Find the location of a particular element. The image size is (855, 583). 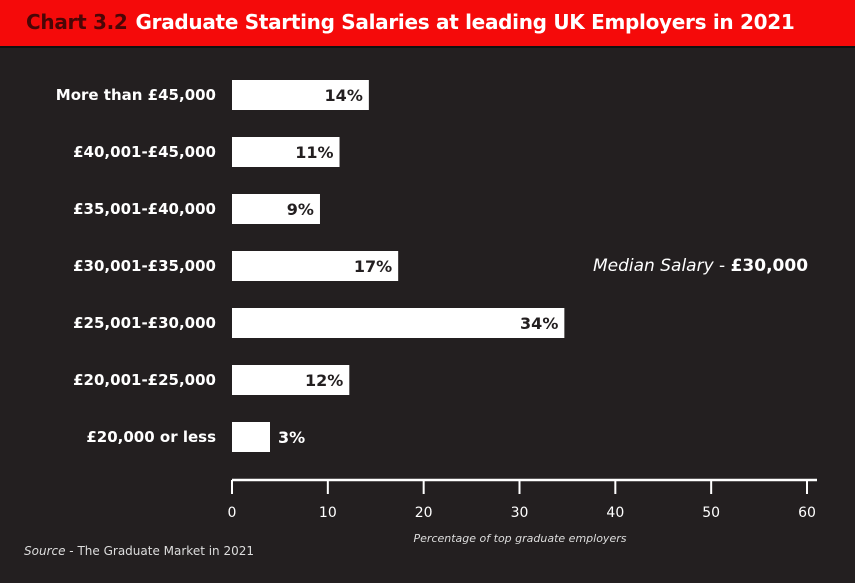

x-tick-label: 0 is located at coordinates (232, 513).